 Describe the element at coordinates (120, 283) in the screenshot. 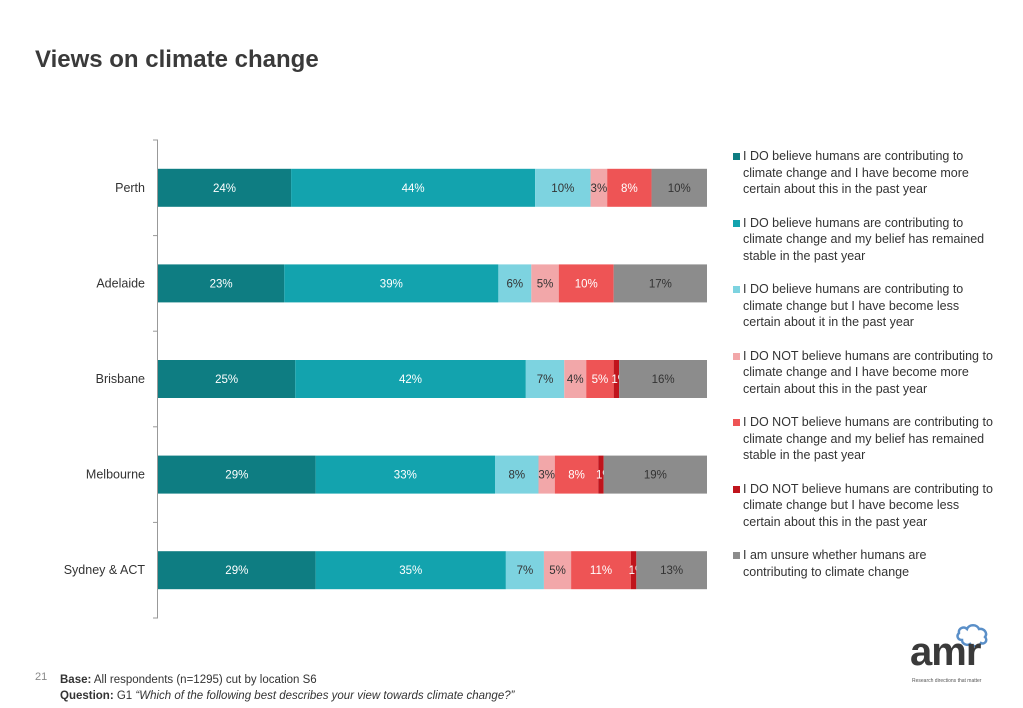

I see `category-label: Adelaide` at that location.